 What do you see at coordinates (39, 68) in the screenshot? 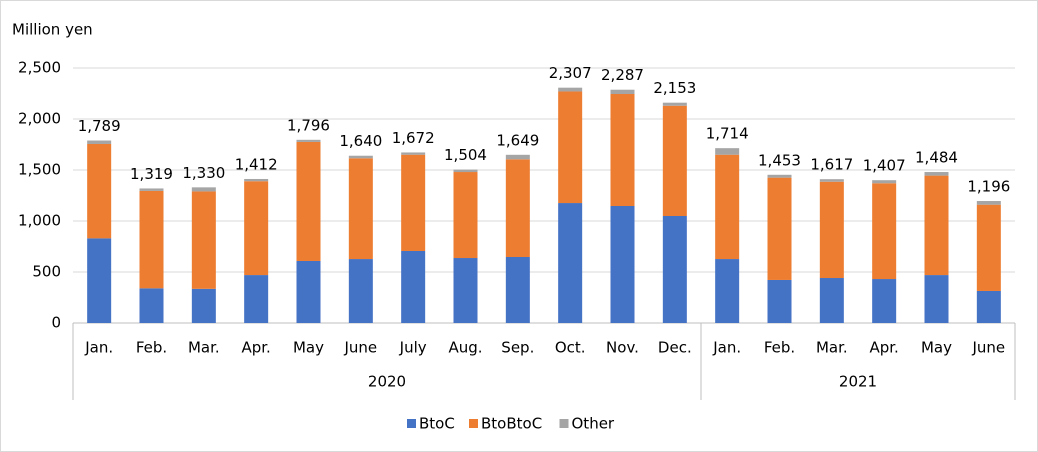
I see `y-tick-label: 2,500` at bounding box center [39, 68].